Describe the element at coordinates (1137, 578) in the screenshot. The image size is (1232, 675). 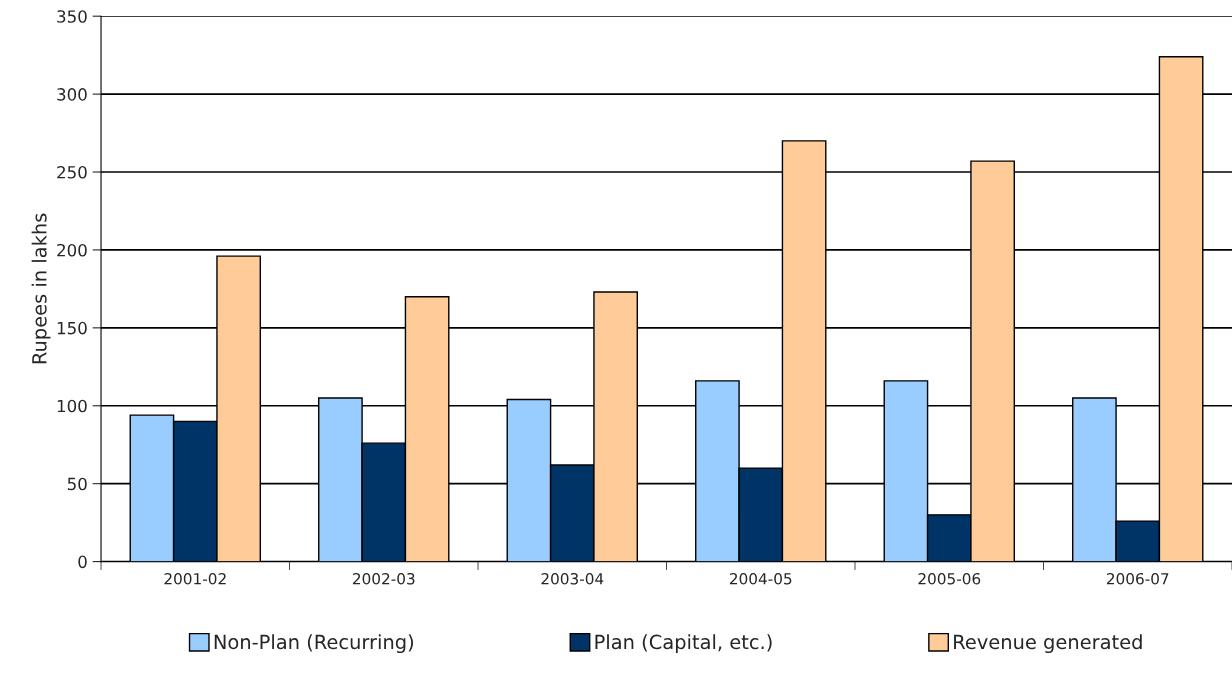
I see `x-tick-label: 2006-07` at that location.